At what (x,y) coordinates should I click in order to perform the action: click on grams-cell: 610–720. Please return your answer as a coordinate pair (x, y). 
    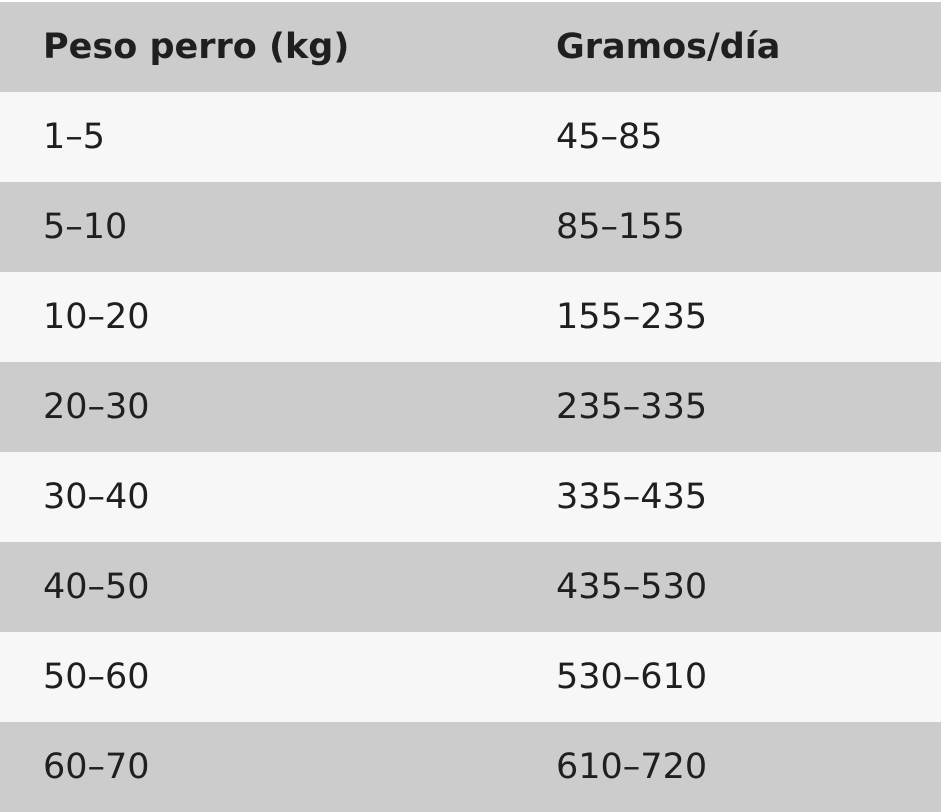
    Looking at the image, I should click on (727, 767).